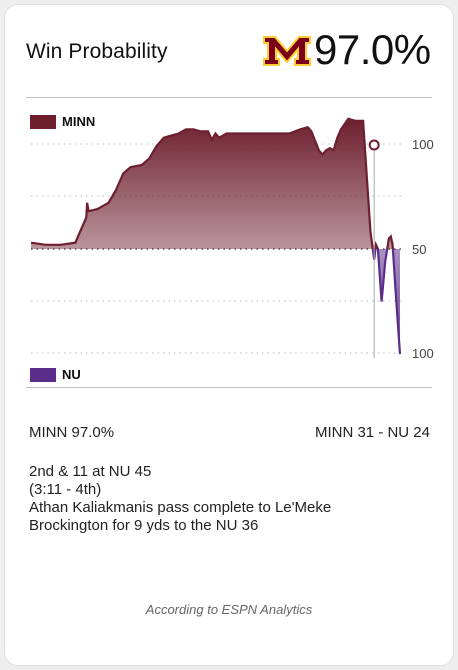 This screenshot has width=458, height=670. I want to click on minnesota-m-logo, so click(287, 51).